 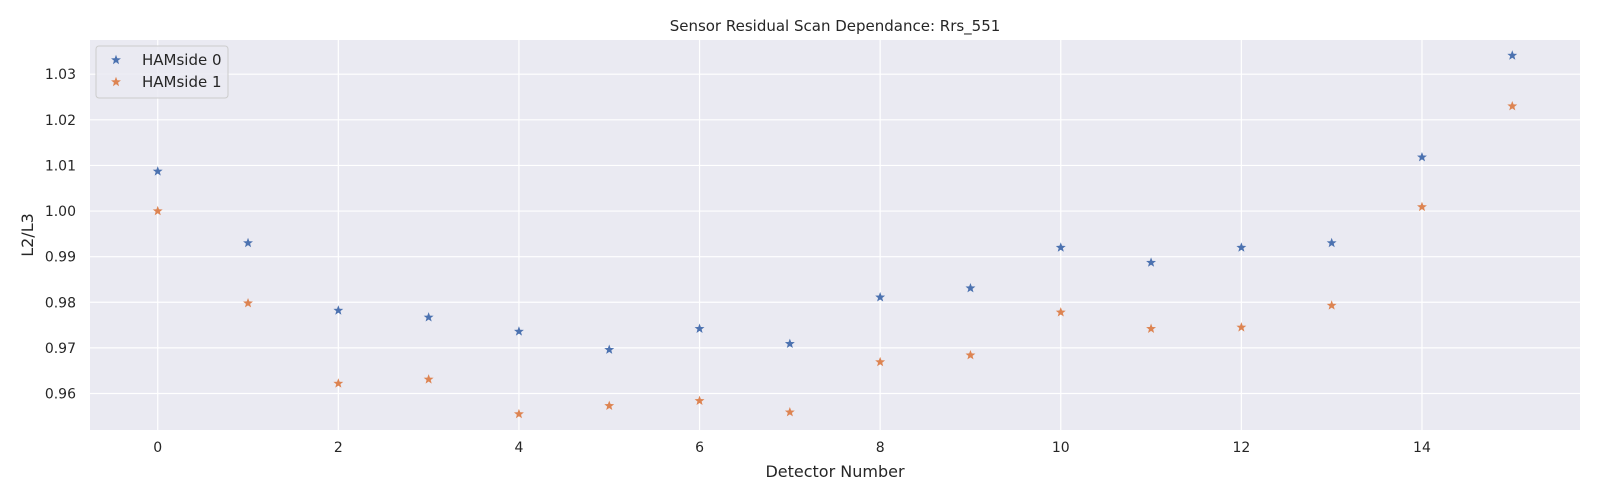 I want to click on legend: HAMside 0 HAMside 1, so click(x=162, y=72).